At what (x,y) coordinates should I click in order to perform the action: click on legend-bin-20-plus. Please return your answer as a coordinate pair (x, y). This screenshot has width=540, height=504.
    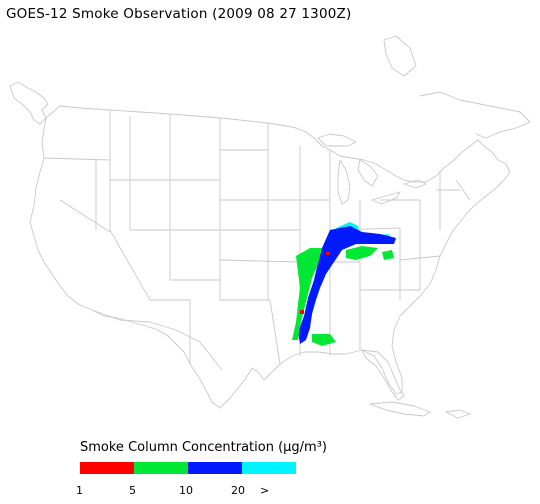
    Looking at the image, I should click on (269, 468).